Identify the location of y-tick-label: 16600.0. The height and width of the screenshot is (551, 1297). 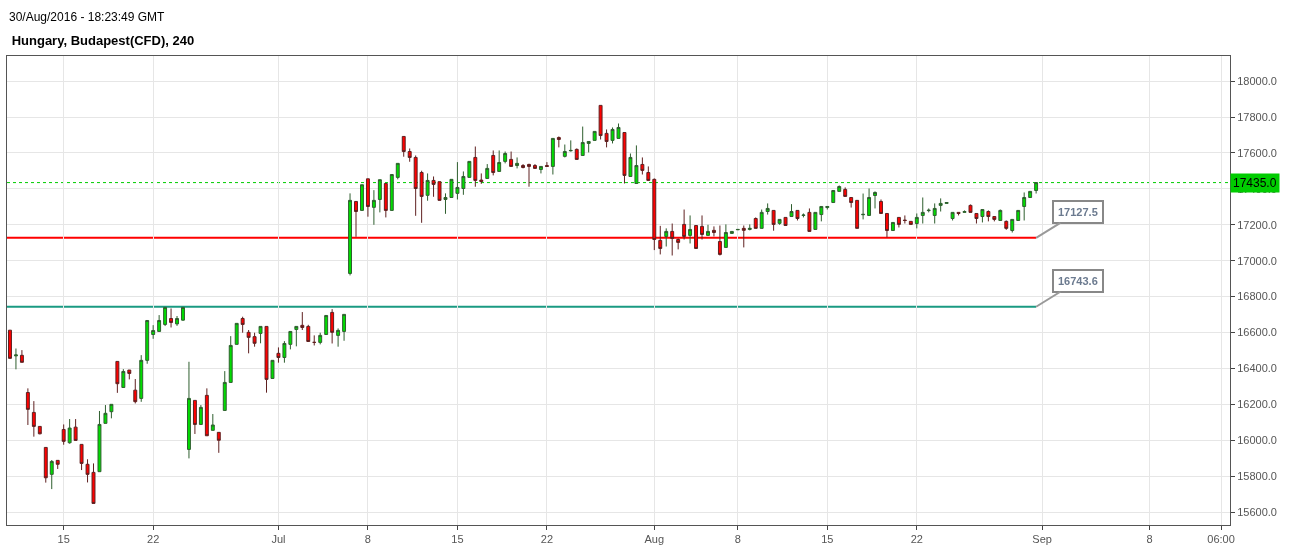
(1257, 332).